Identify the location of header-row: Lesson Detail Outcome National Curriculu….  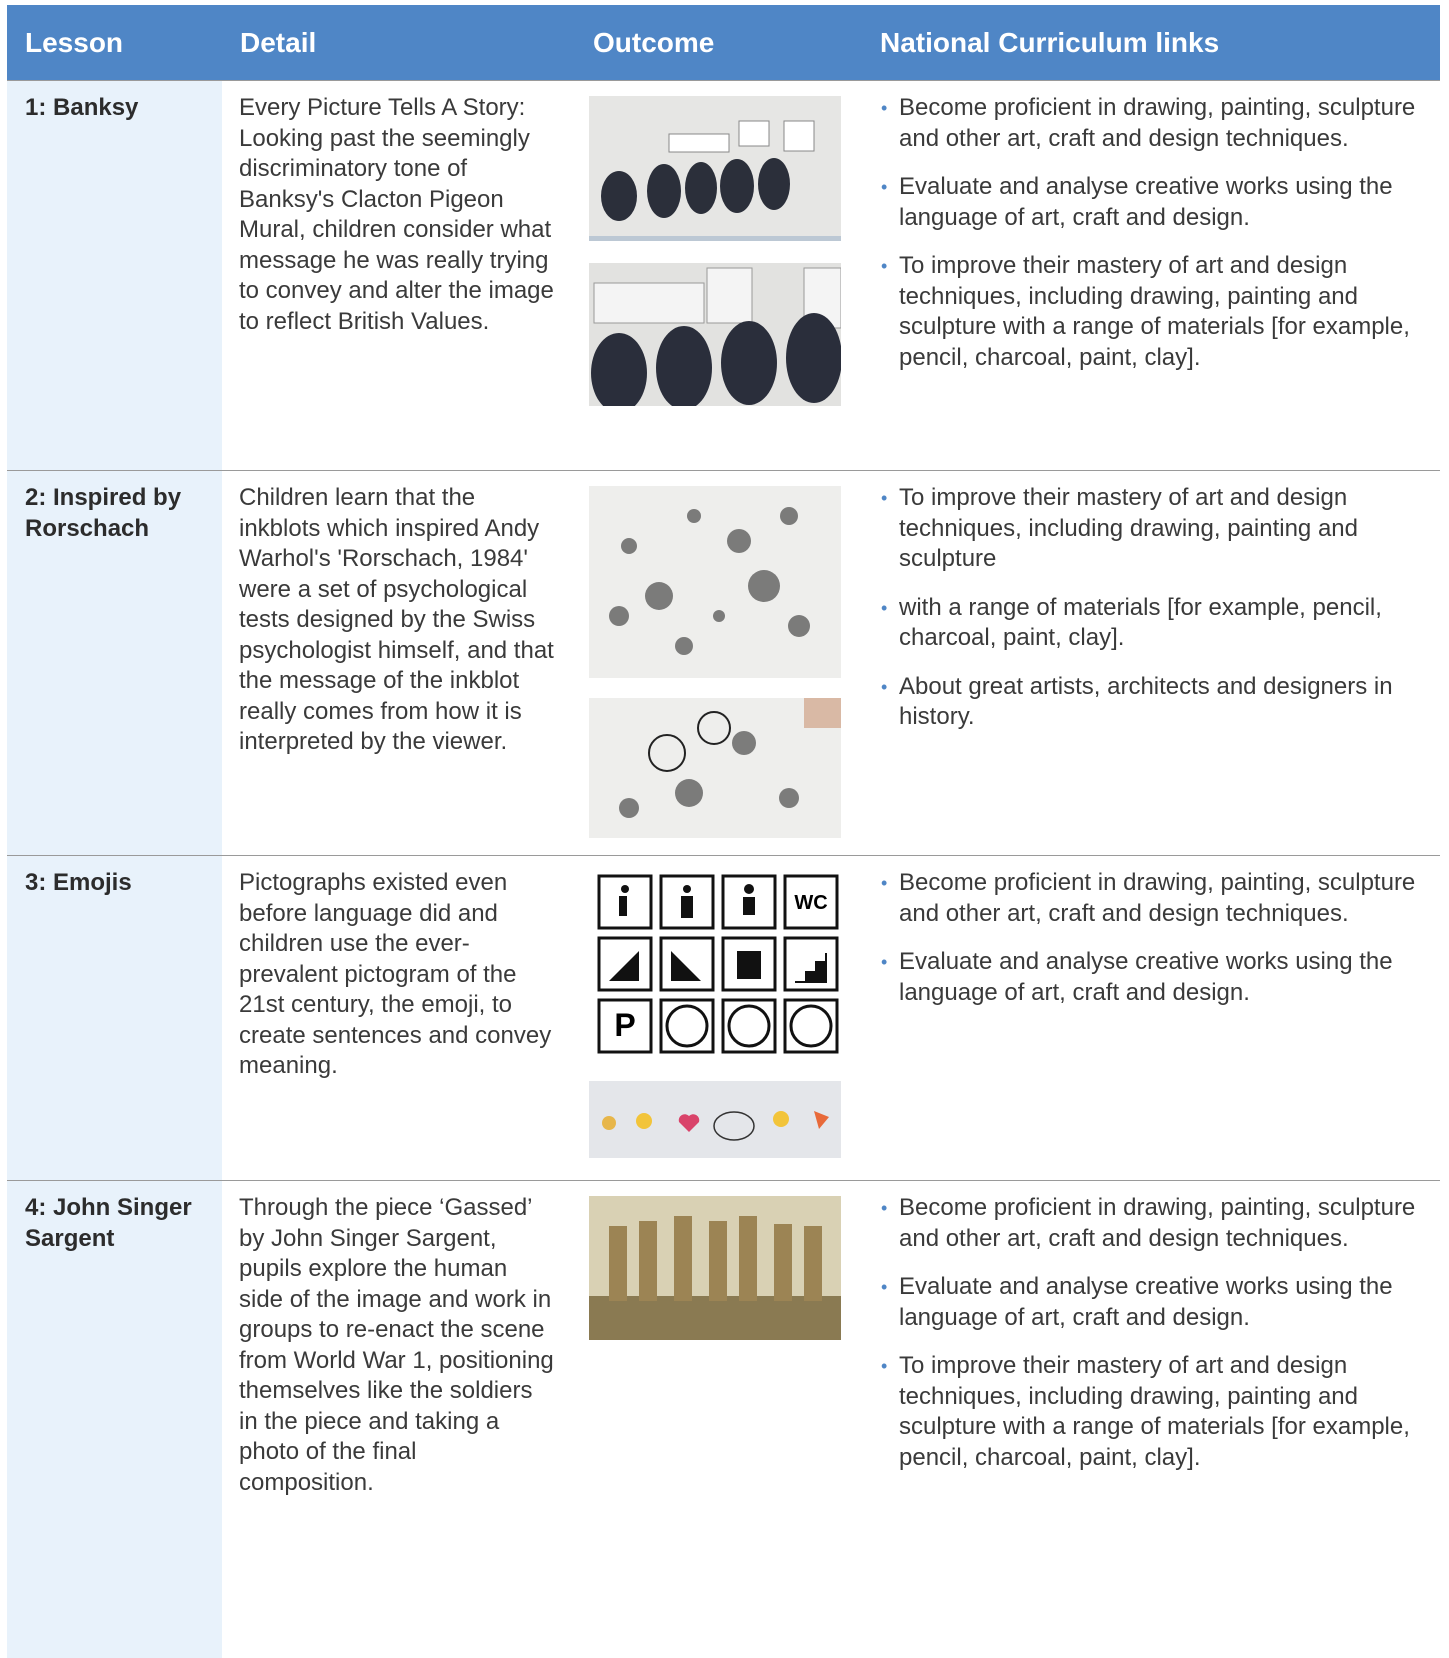
(723, 43).